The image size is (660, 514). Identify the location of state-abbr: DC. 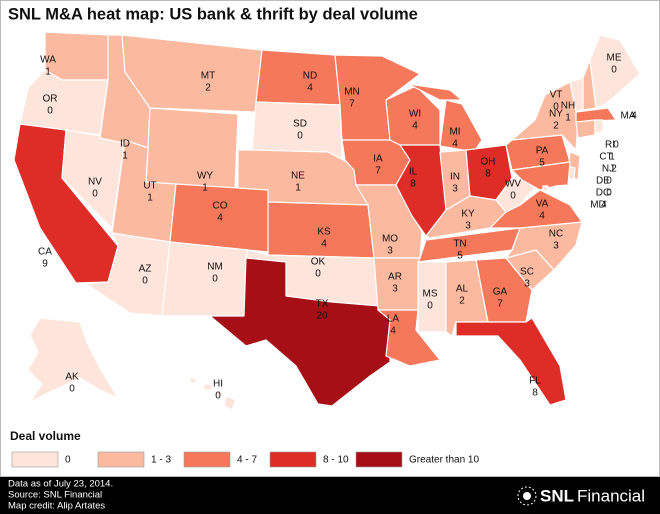
(603, 193).